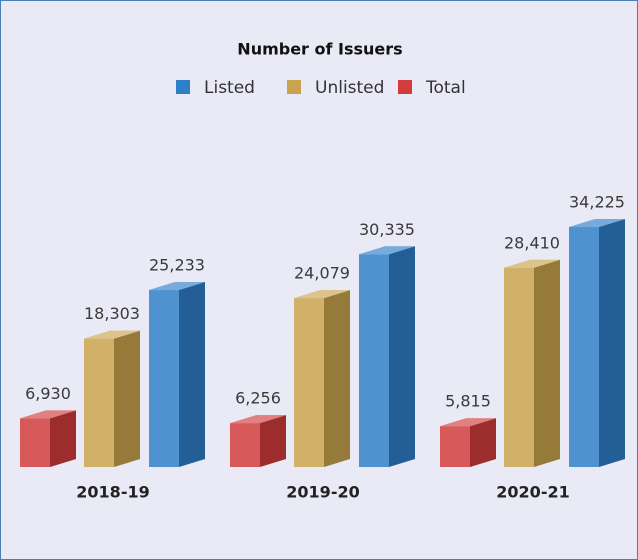  Describe the element at coordinates (322, 492) in the screenshot. I see `x-tick-label: 2019-20` at that location.